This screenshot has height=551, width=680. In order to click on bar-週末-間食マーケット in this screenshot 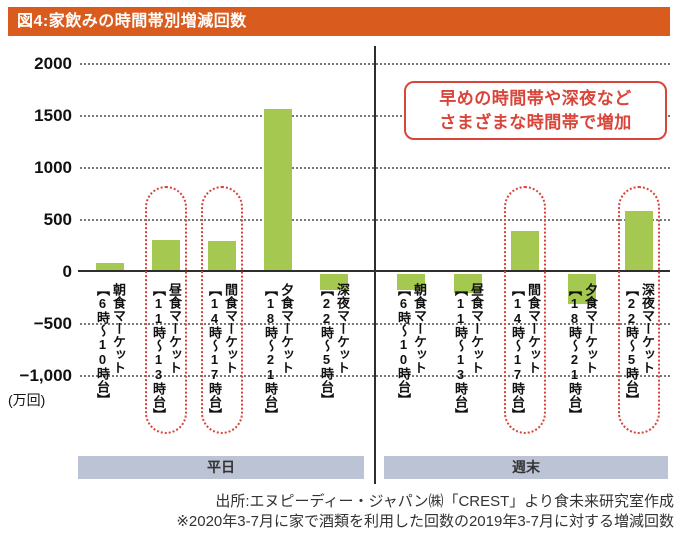, I will do `click(525, 251)`.